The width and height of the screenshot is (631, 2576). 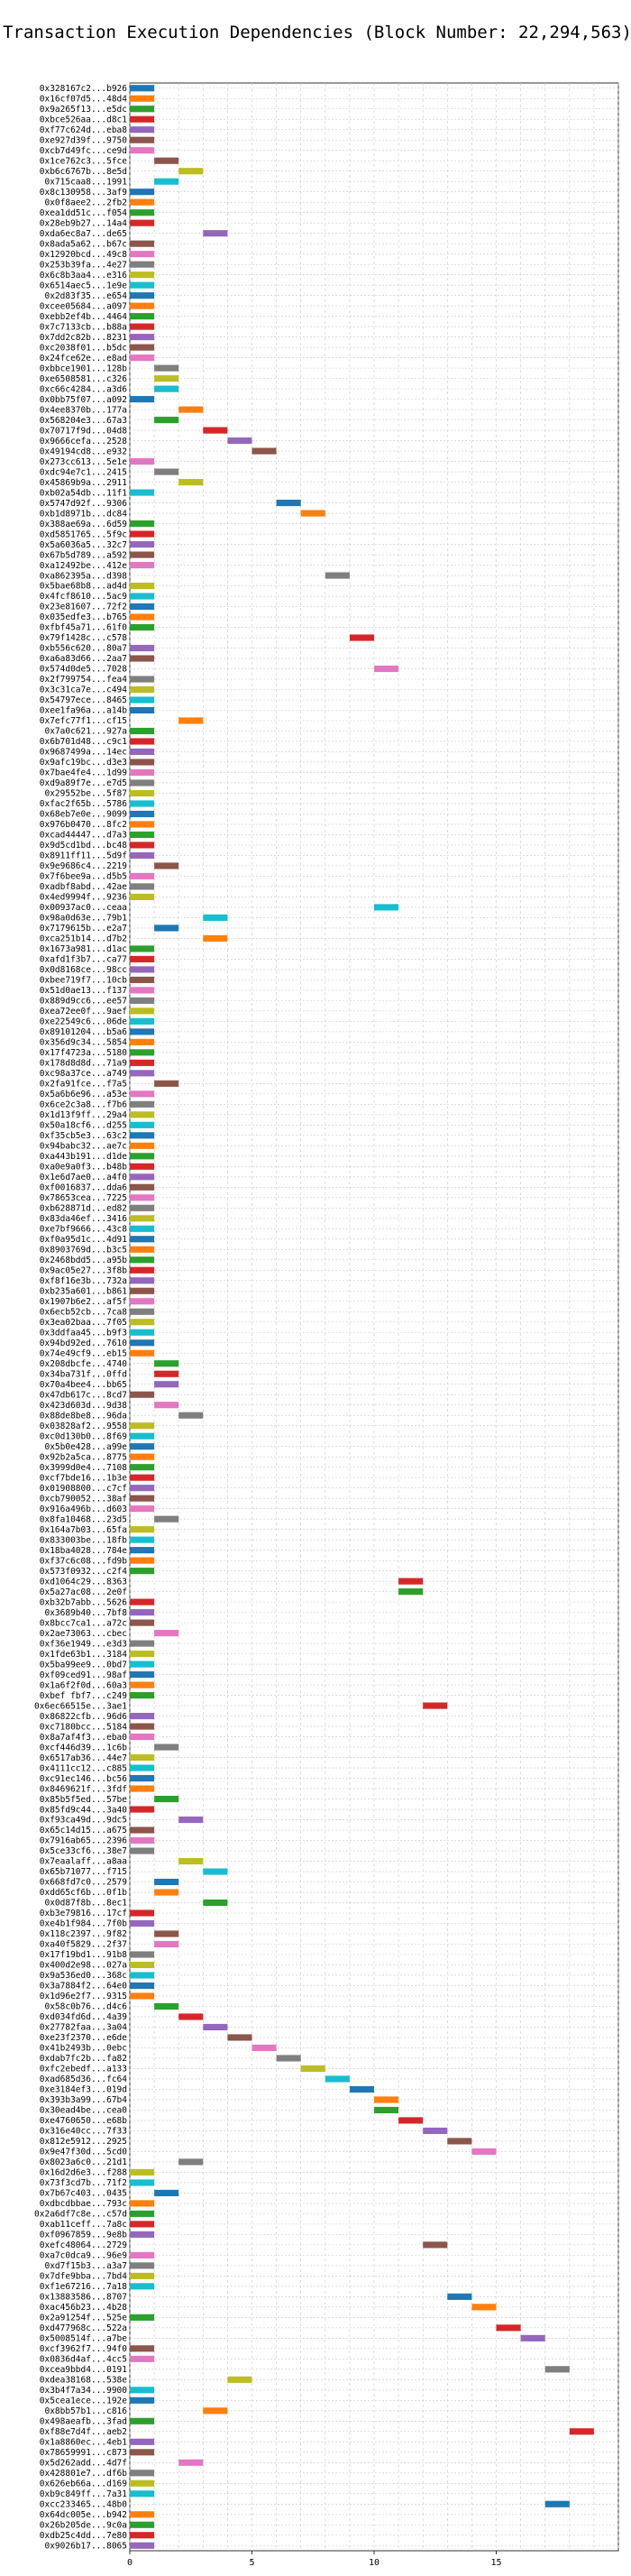 What do you see at coordinates (84, 566) in the screenshot?
I see `transaction-label: 0xa12492be...412e` at bounding box center [84, 566].